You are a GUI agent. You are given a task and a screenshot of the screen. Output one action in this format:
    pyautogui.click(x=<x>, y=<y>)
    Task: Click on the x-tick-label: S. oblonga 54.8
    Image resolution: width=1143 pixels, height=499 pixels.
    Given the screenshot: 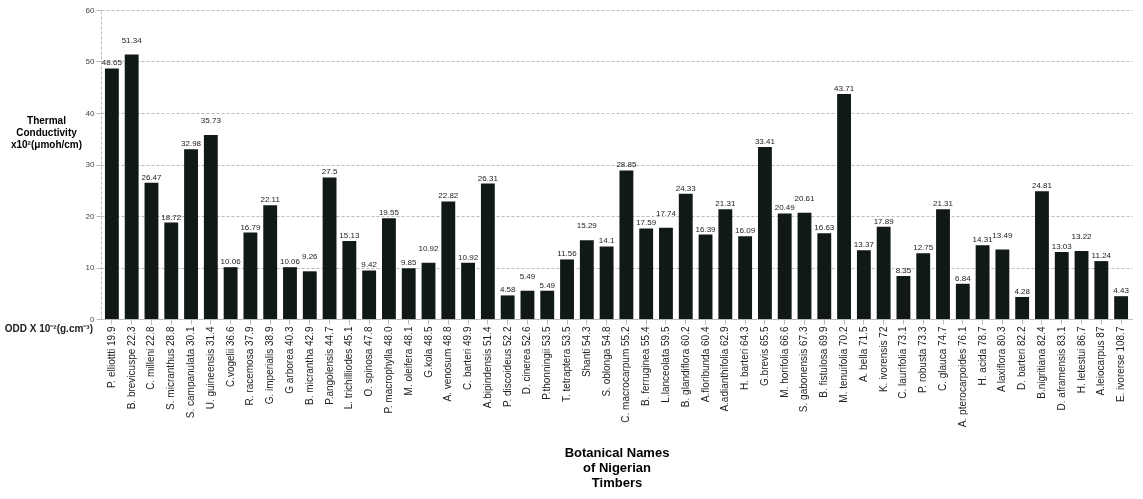 What is the action you would take?
    pyautogui.click(x=606, y=361)
    